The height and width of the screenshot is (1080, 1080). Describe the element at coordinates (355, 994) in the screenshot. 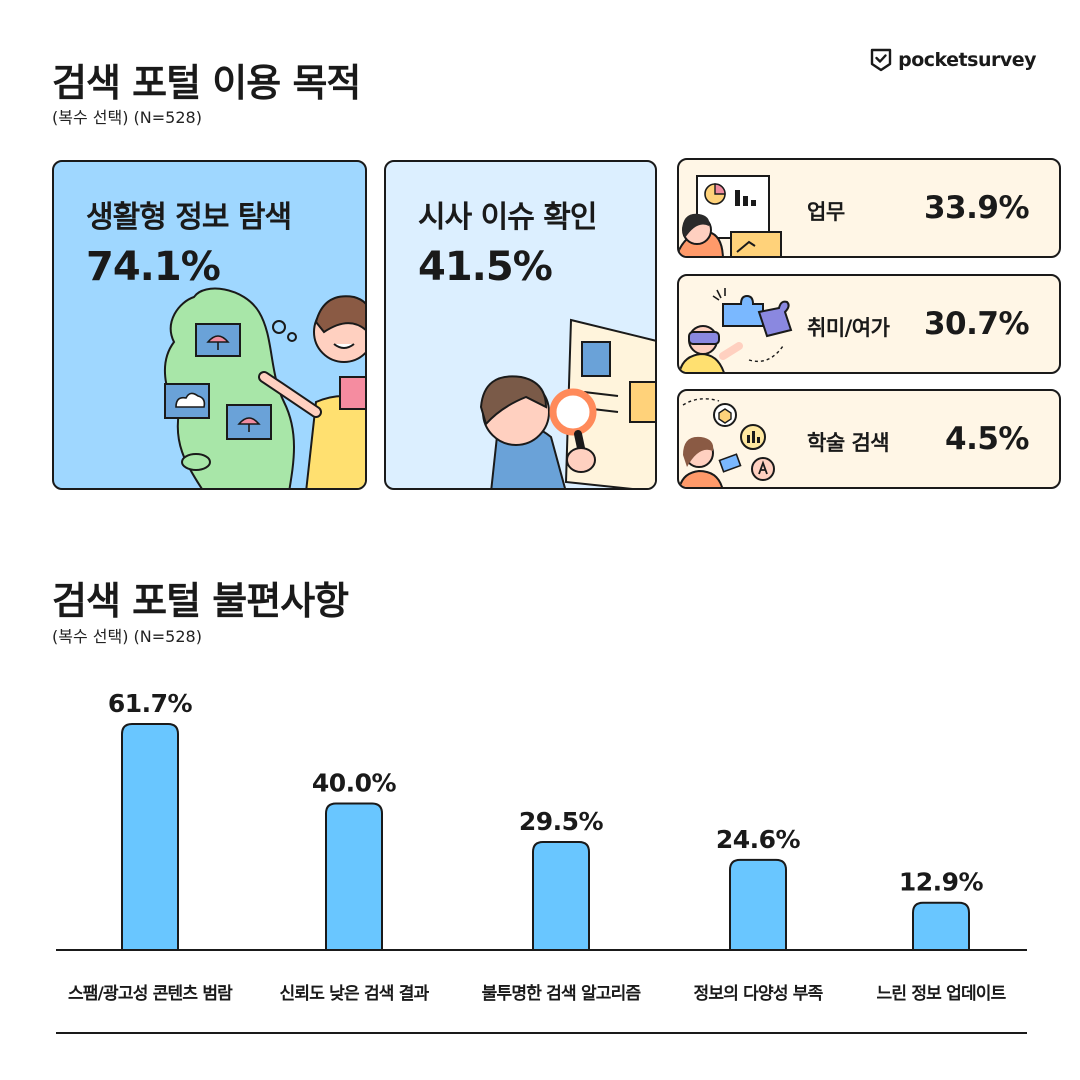

I see `chart-category-label: 신뢰도 낮은 검색 결과` at that location.